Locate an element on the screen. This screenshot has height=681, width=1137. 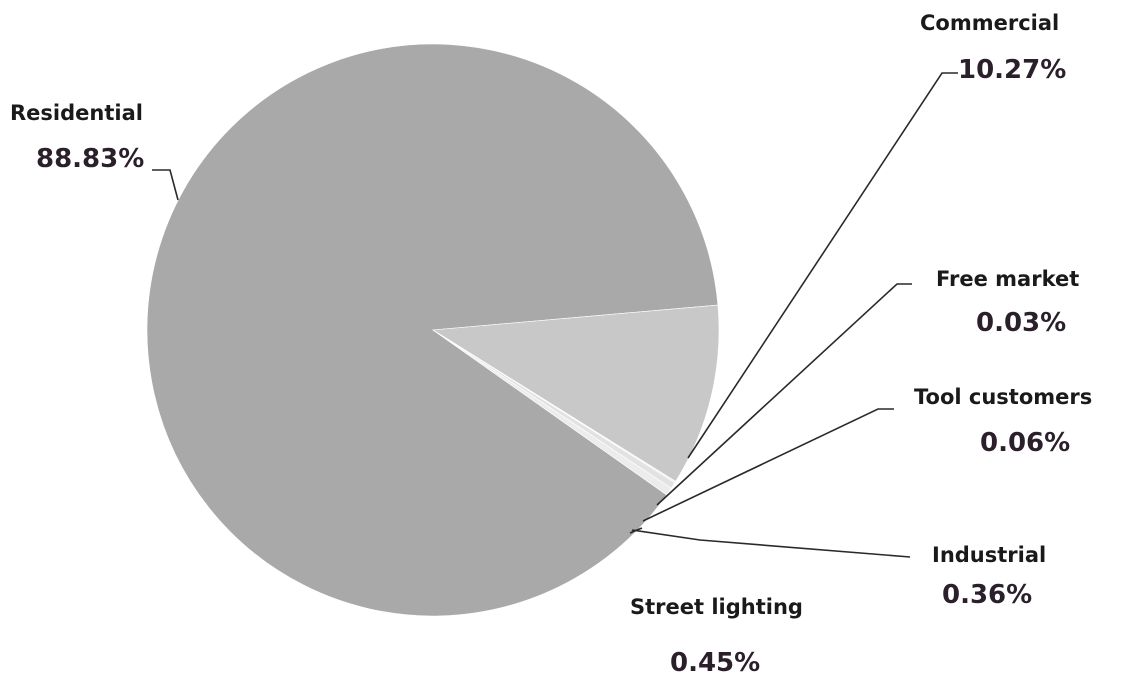
slice-value-free-market: 0.03% is located at coordinates (1021, 323).